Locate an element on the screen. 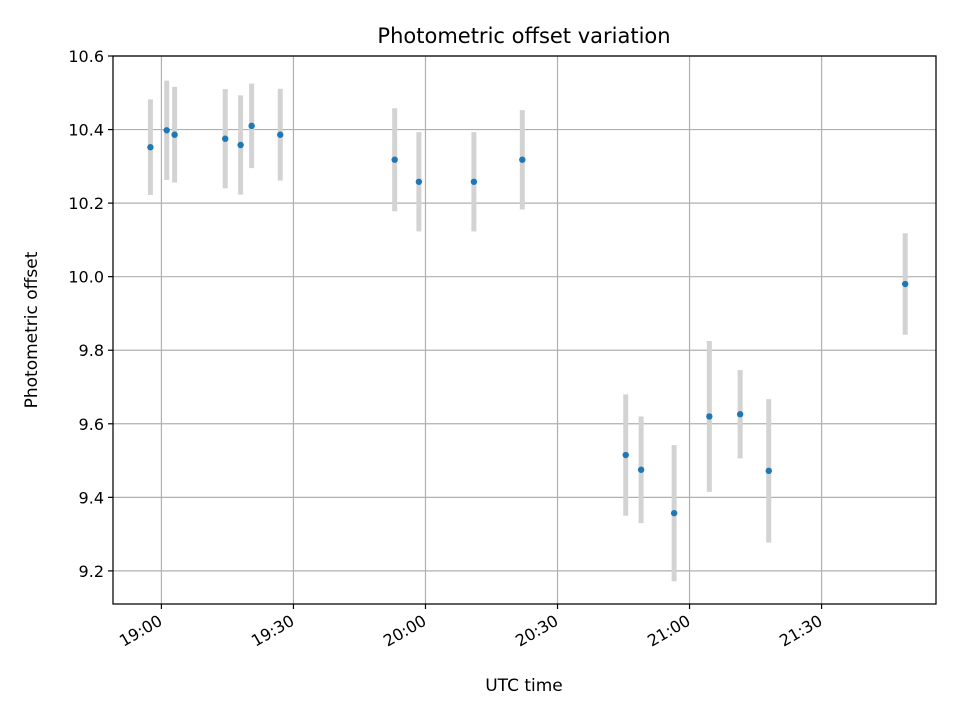 This screenshot has width=960, height=720. y-axis-ticks: 9.2 9.4 9.6 9.8 10.0 10.2 10.4 10.6 is located at coordinates (90, 314).